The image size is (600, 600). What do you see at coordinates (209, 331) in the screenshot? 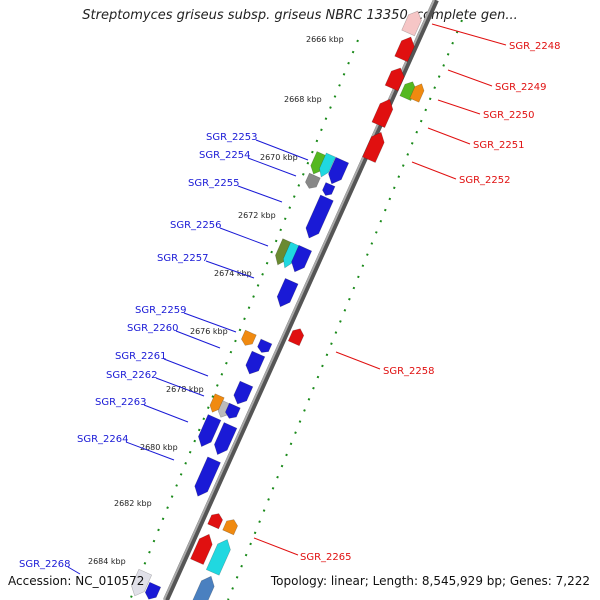
I see `kbp-marker: 2676 kbp` at bounding box center [209, 331].